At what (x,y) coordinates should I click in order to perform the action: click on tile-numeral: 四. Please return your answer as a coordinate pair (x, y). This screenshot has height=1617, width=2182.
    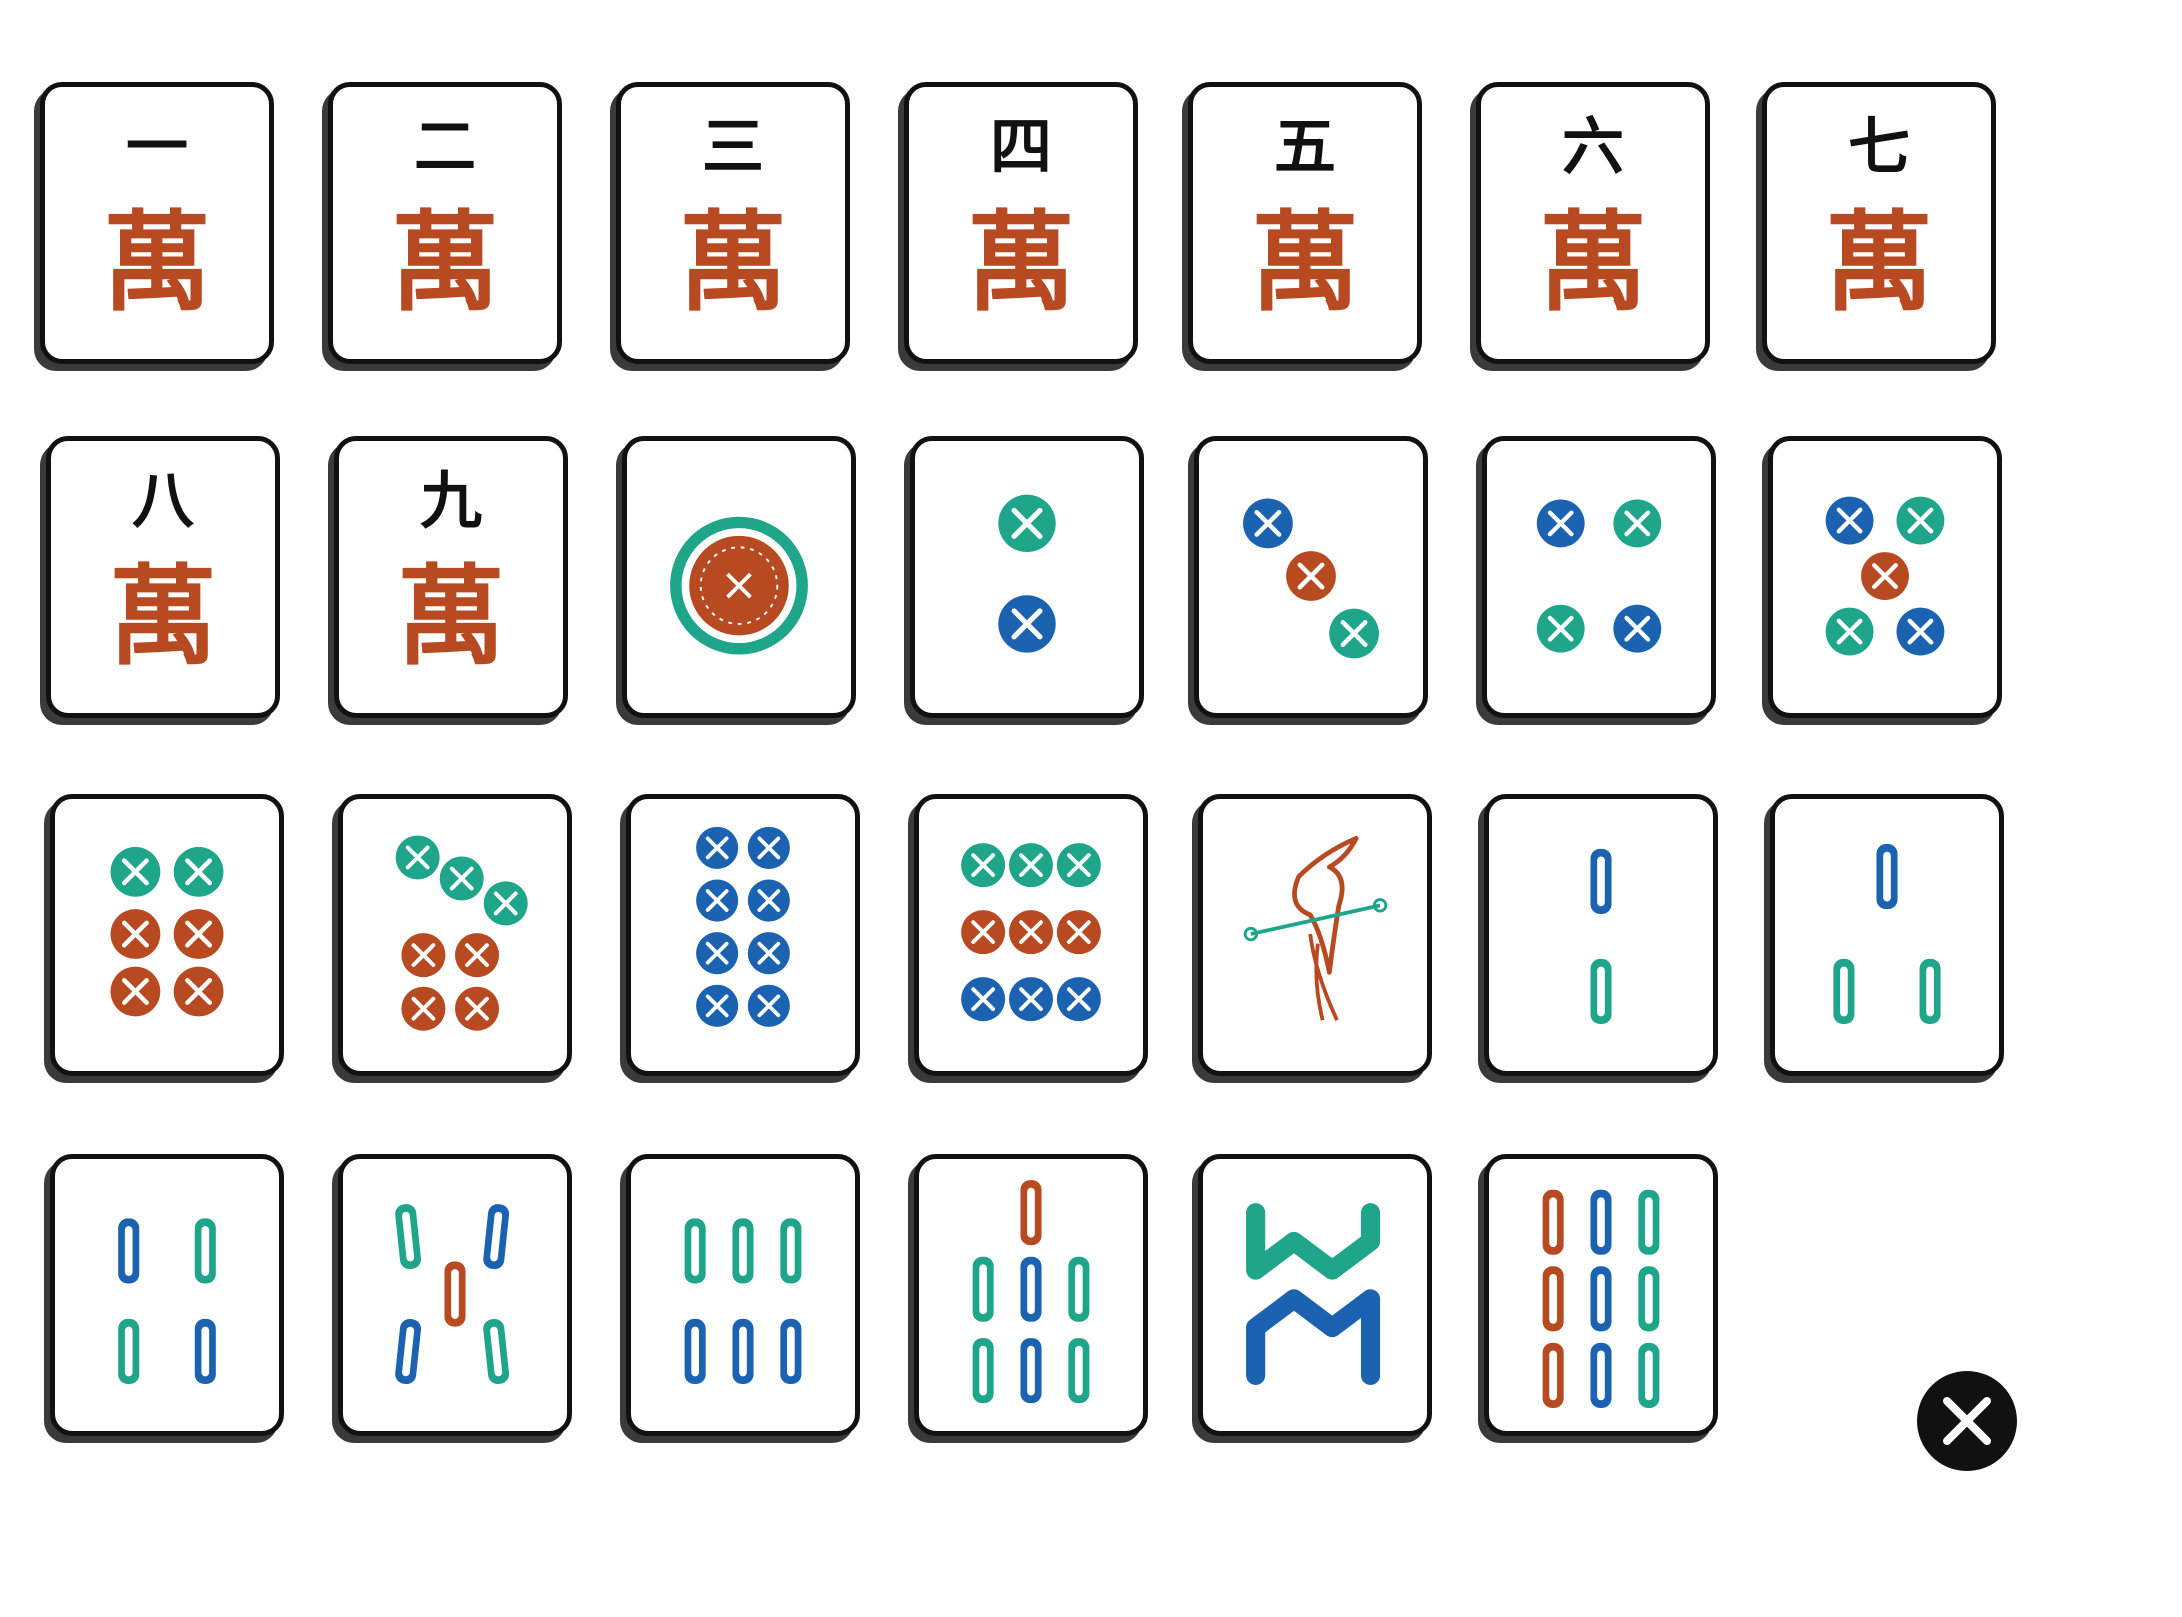
    Looking at the image, I should click on (1020, 146).